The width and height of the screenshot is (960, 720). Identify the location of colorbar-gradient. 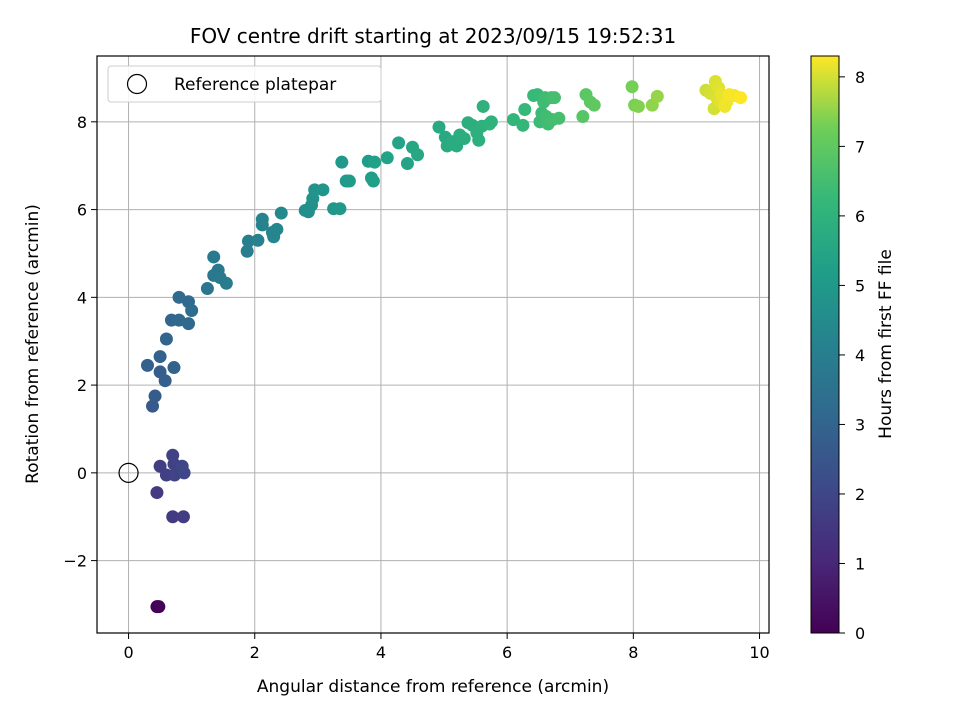
(825, 344).